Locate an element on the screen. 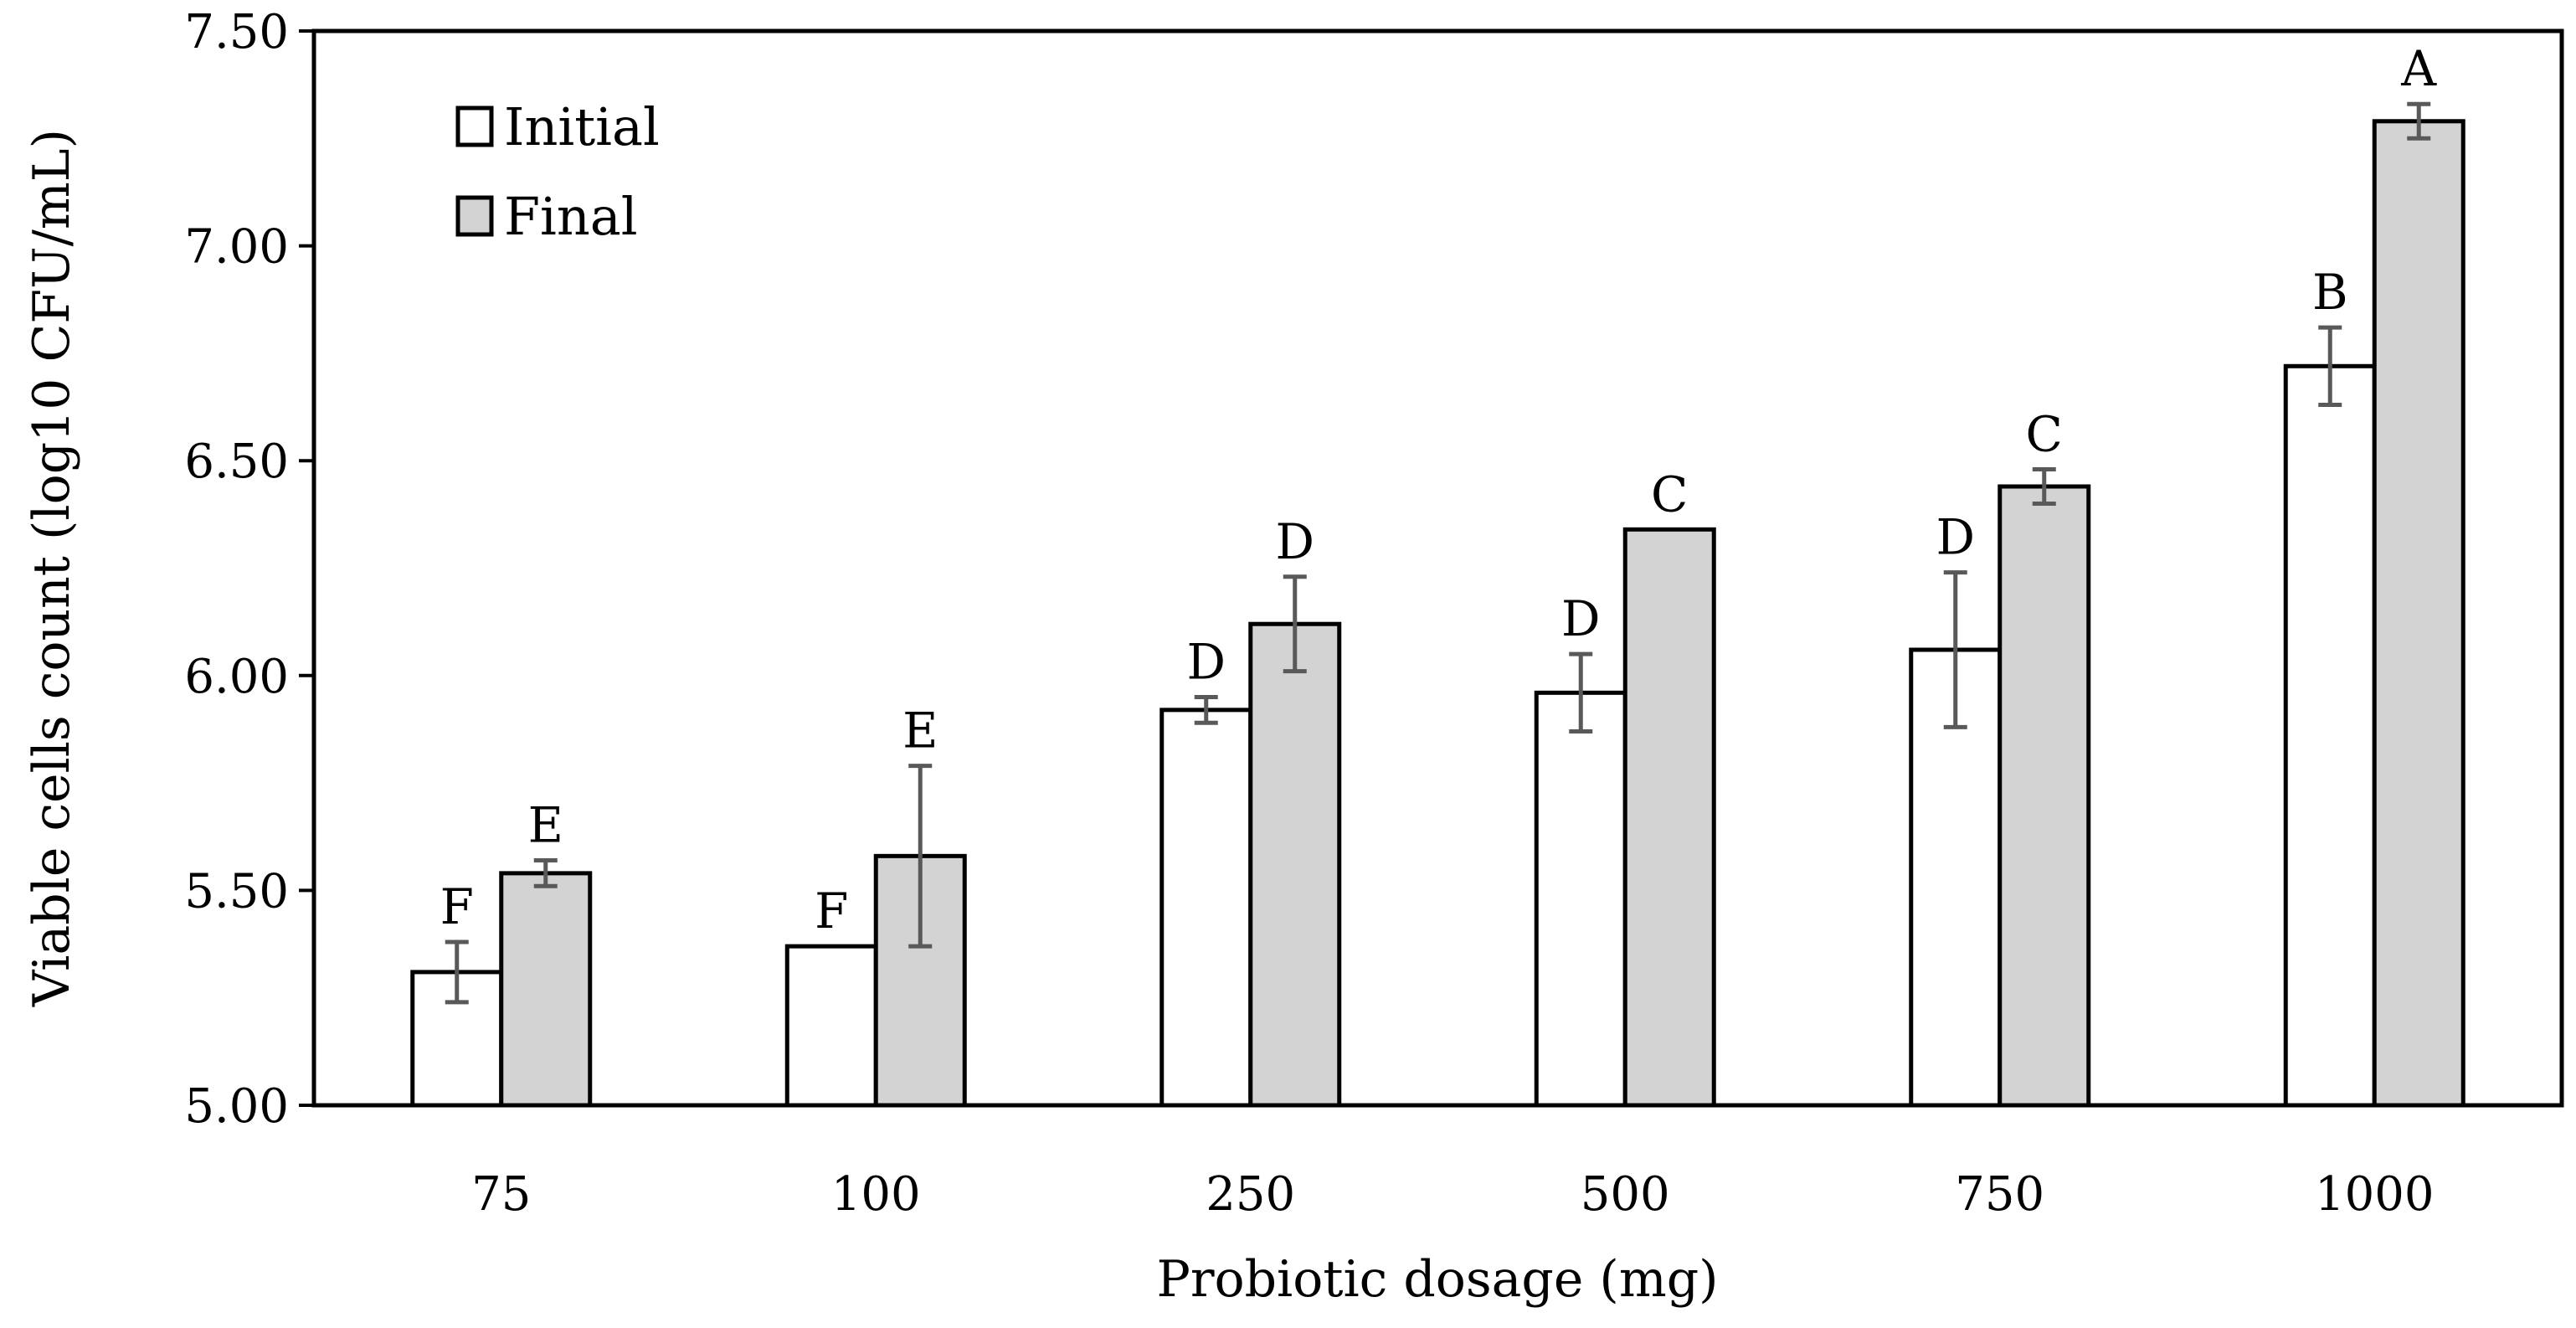 The height and width of the screenshot is (1328, 2576). x-tick-label: 250 is located at coordinates (1250, 1194).